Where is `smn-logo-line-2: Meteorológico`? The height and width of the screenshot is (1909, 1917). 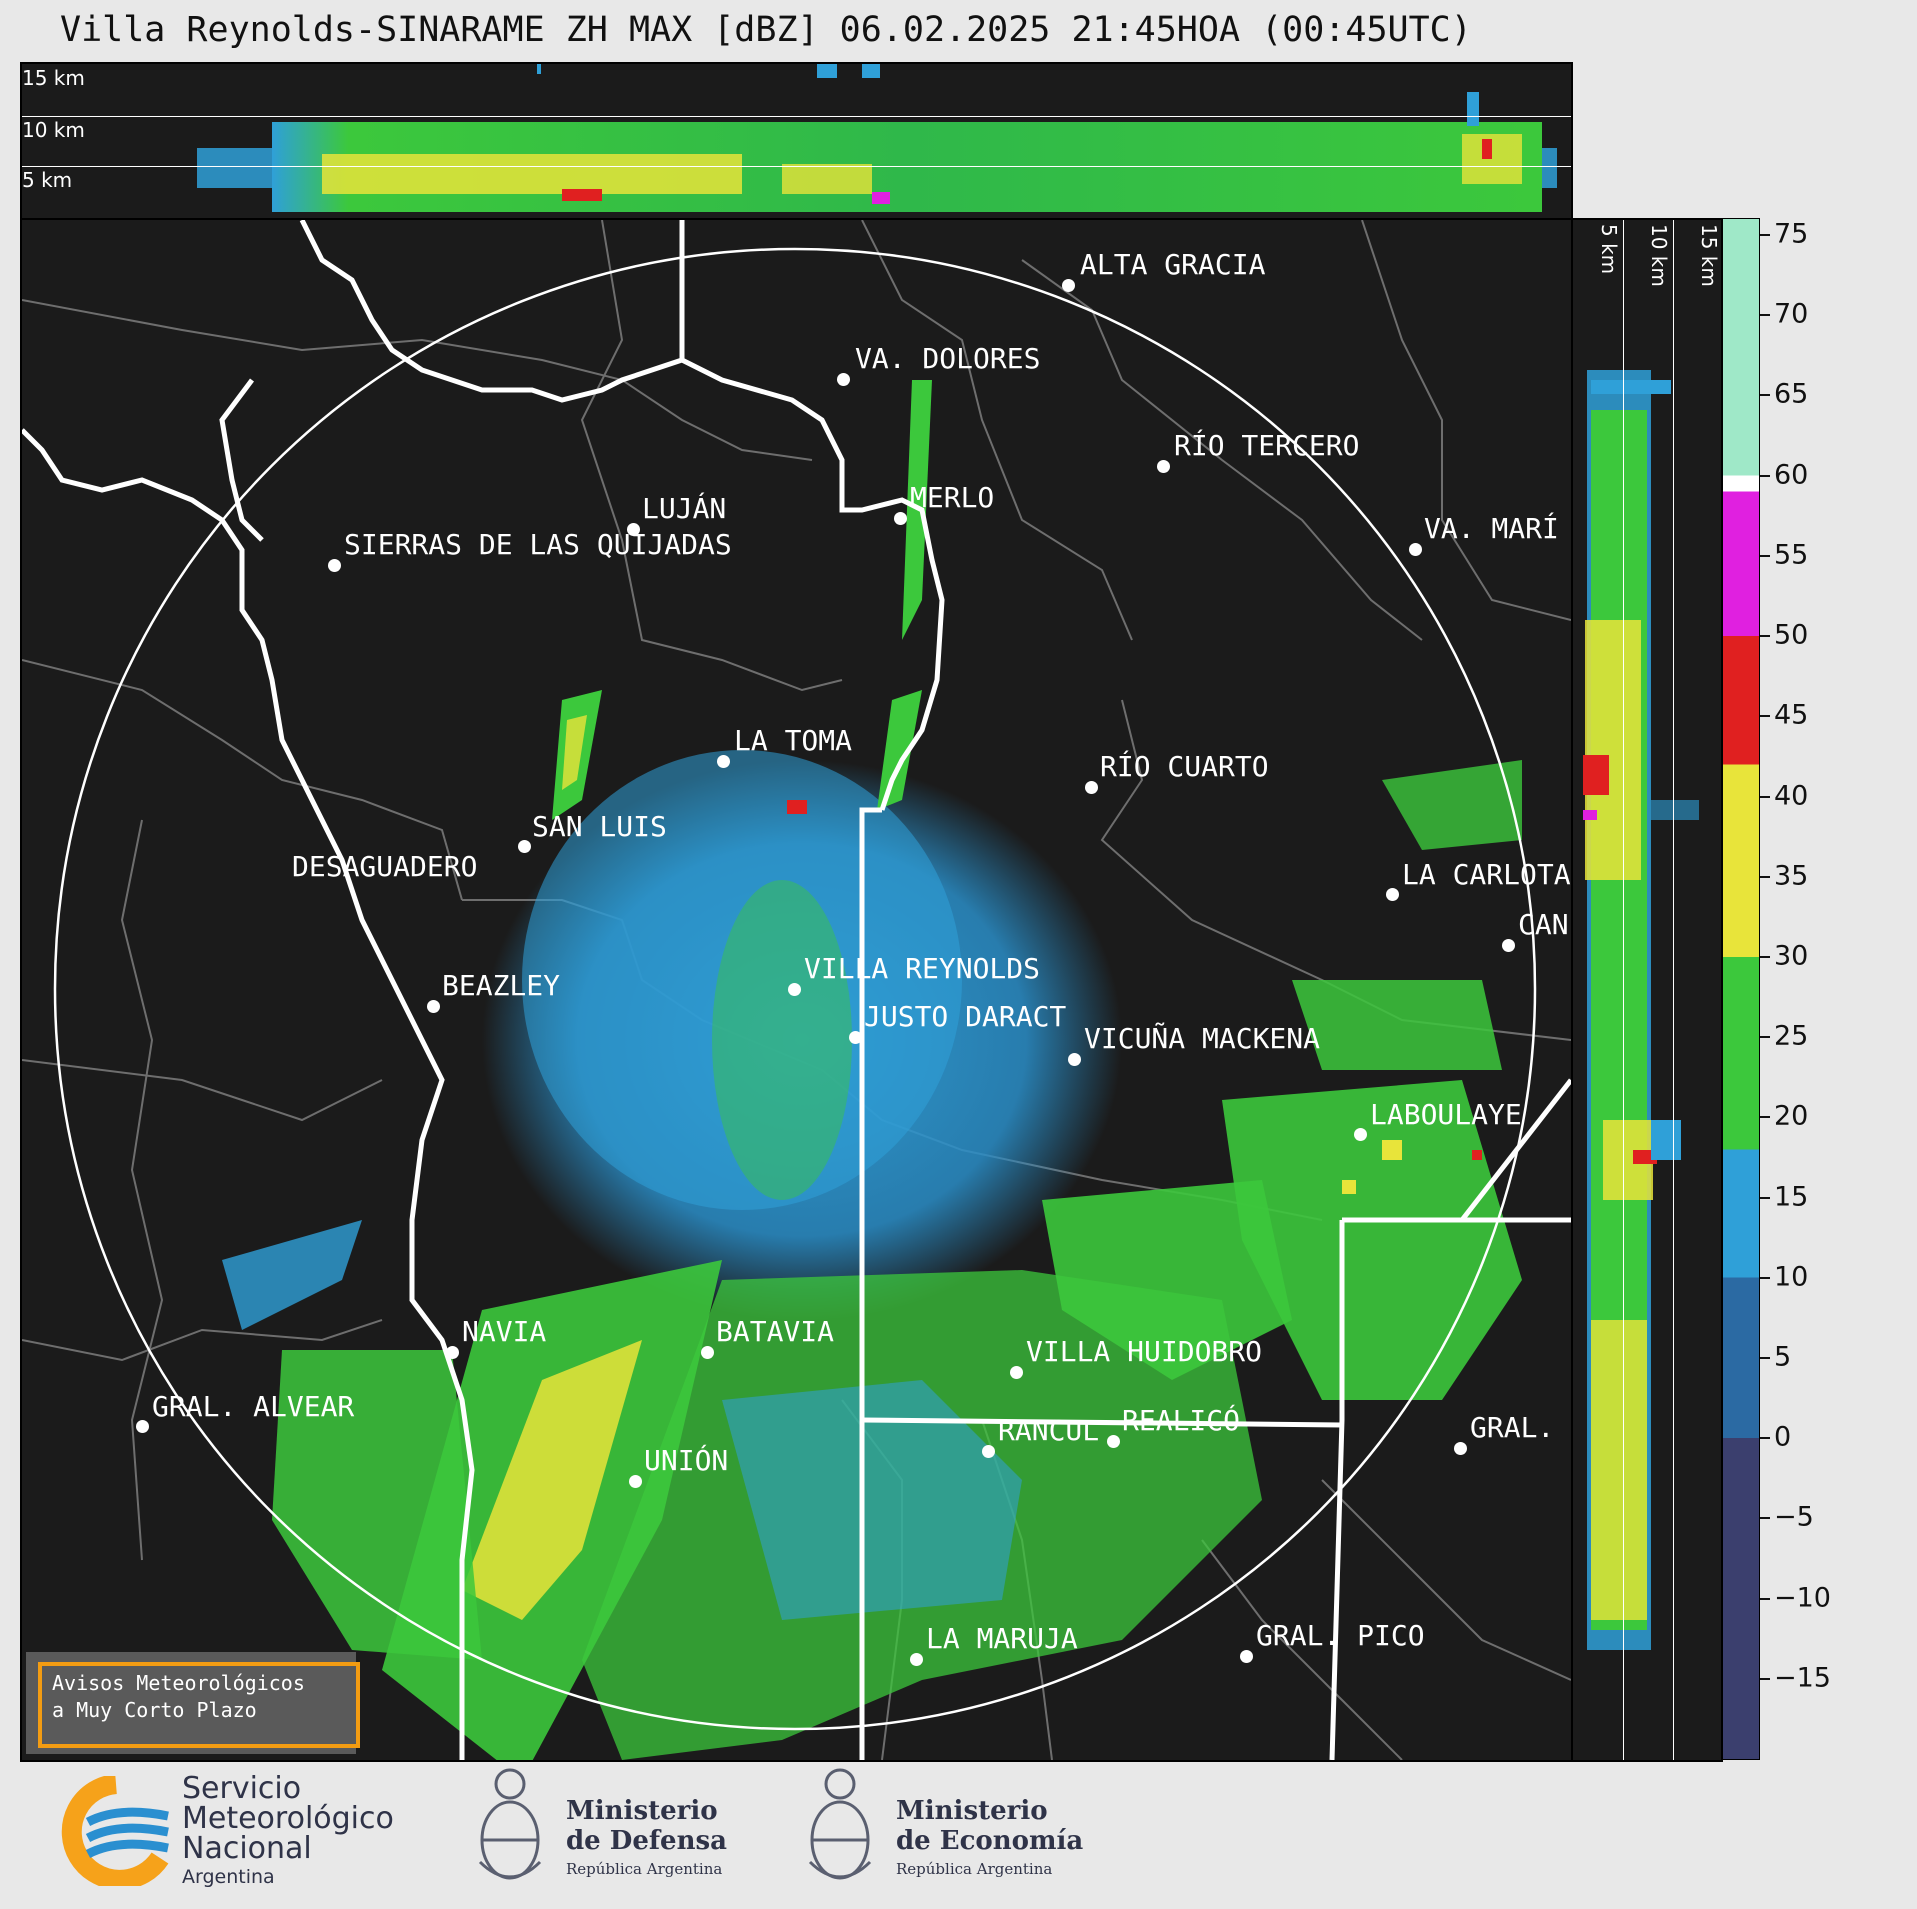
smn-logo-line-2: Meteorológico is located at coordinates (288, 1818).